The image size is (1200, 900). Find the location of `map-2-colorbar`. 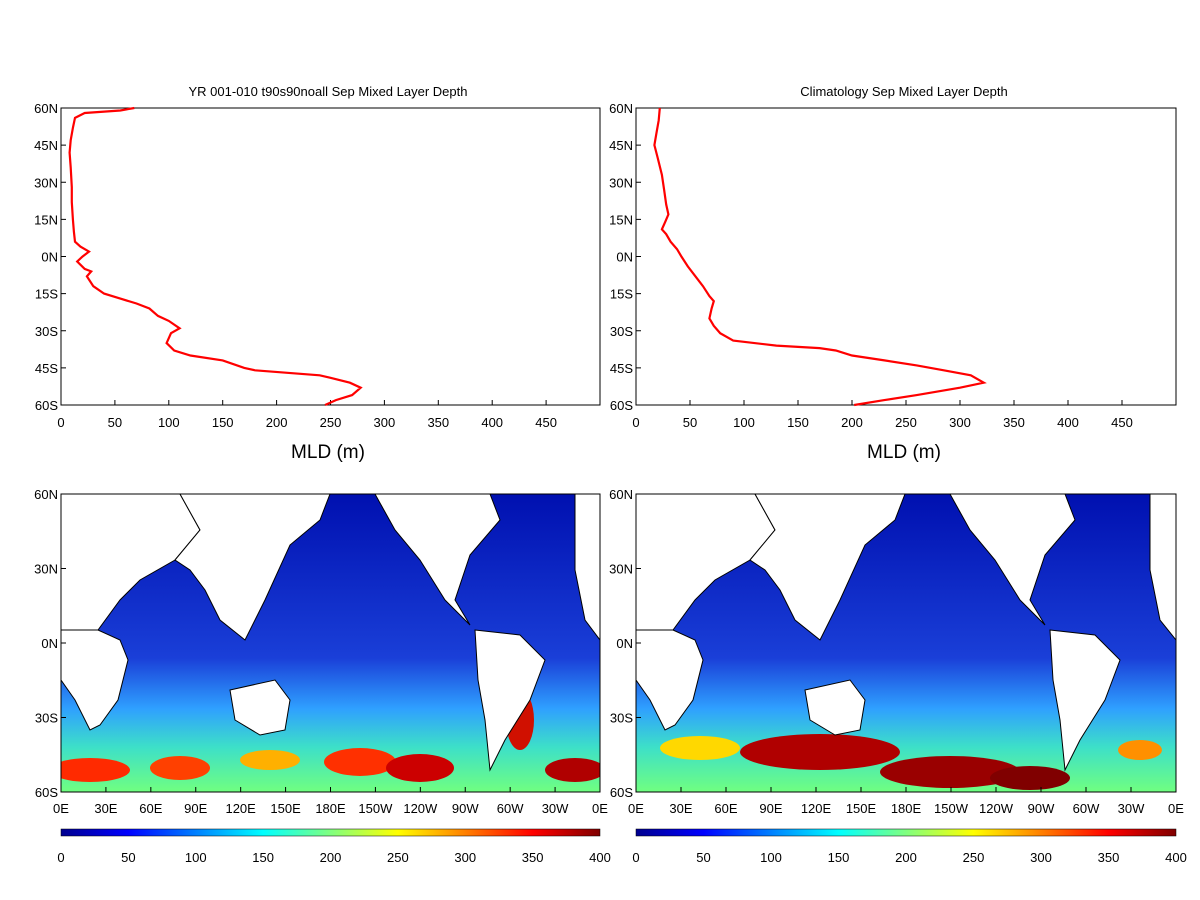

map-2-colorbar is located at coordinates (906, 832).